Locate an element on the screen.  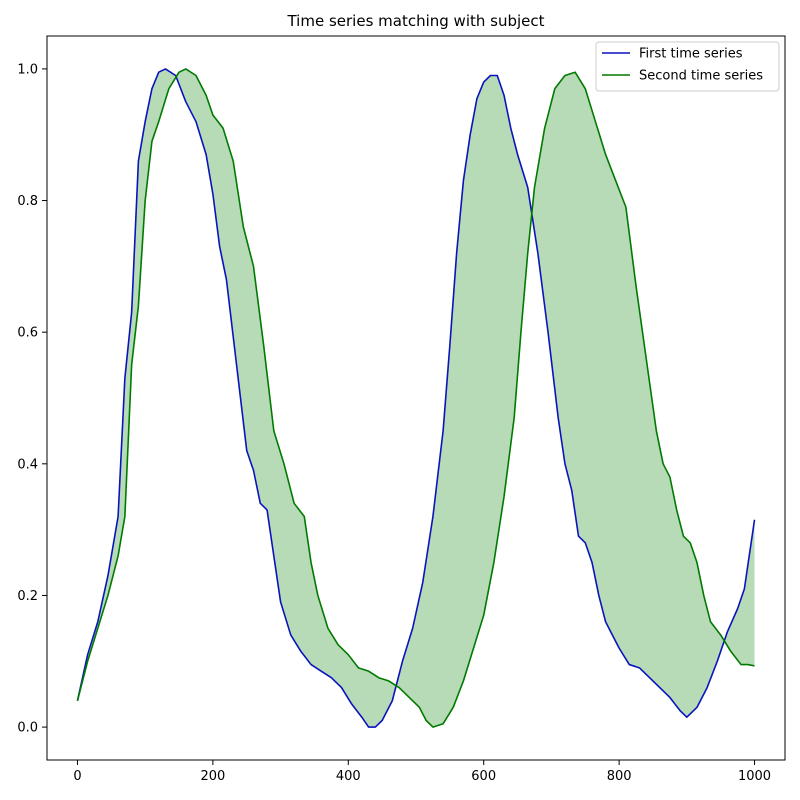
legend-box is located at coordinates (687, 66).